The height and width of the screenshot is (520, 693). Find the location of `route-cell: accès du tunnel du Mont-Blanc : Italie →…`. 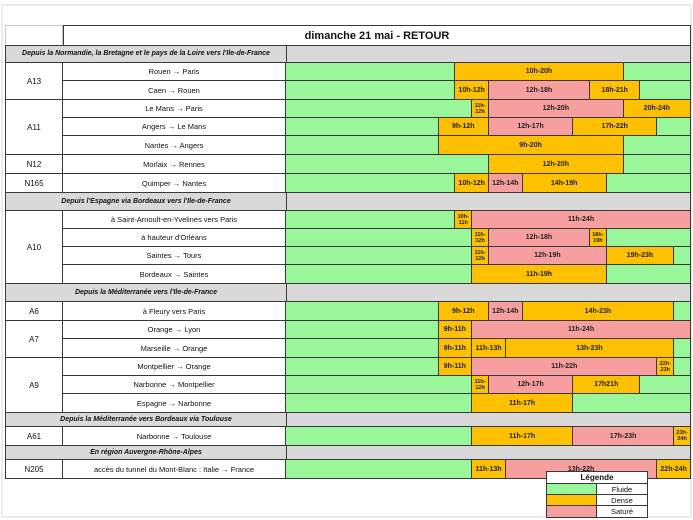

route-cell: accès du tunnel du Mont-Blanc : Italie →… is located at coordinates (174, 469).